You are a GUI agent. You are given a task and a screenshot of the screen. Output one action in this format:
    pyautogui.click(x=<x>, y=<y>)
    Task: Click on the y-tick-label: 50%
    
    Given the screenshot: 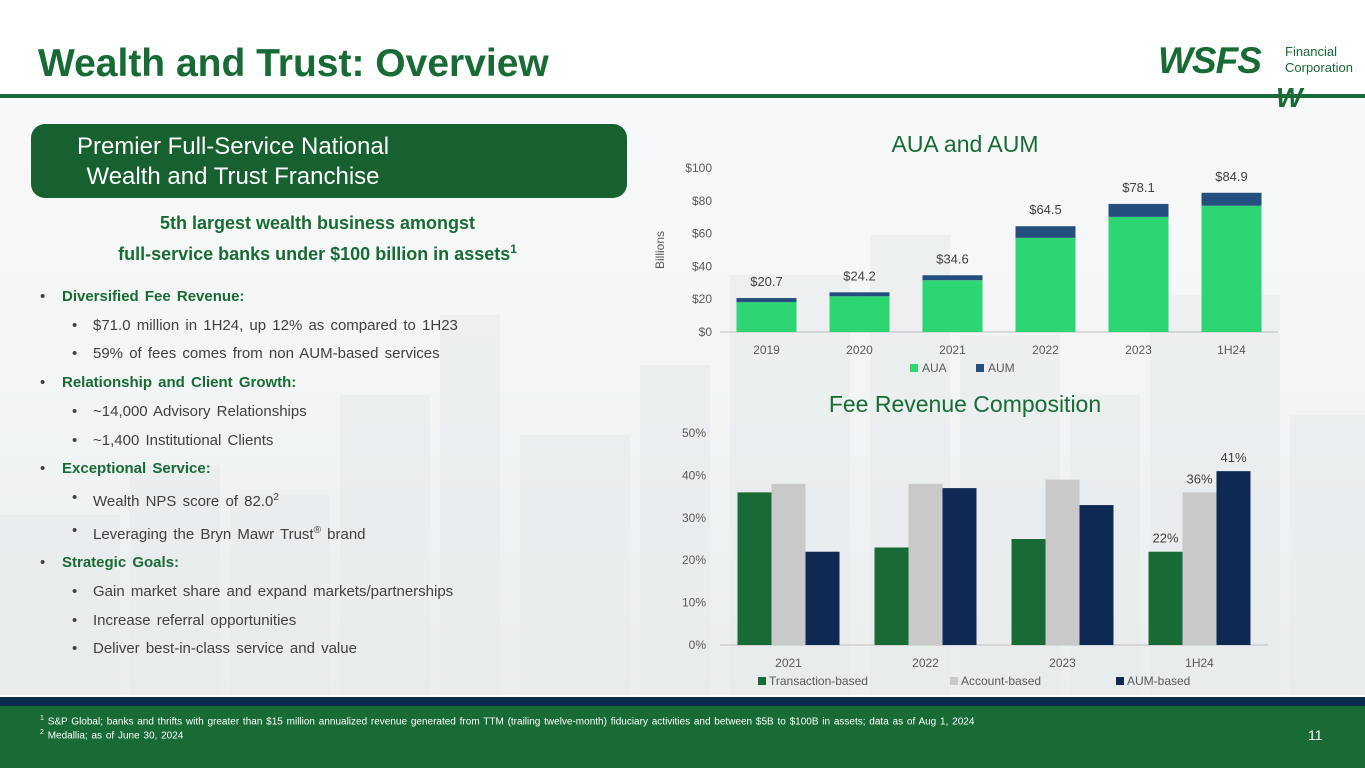 What is the action you would take?
    pyautogui.click(x=694, y=433)
    